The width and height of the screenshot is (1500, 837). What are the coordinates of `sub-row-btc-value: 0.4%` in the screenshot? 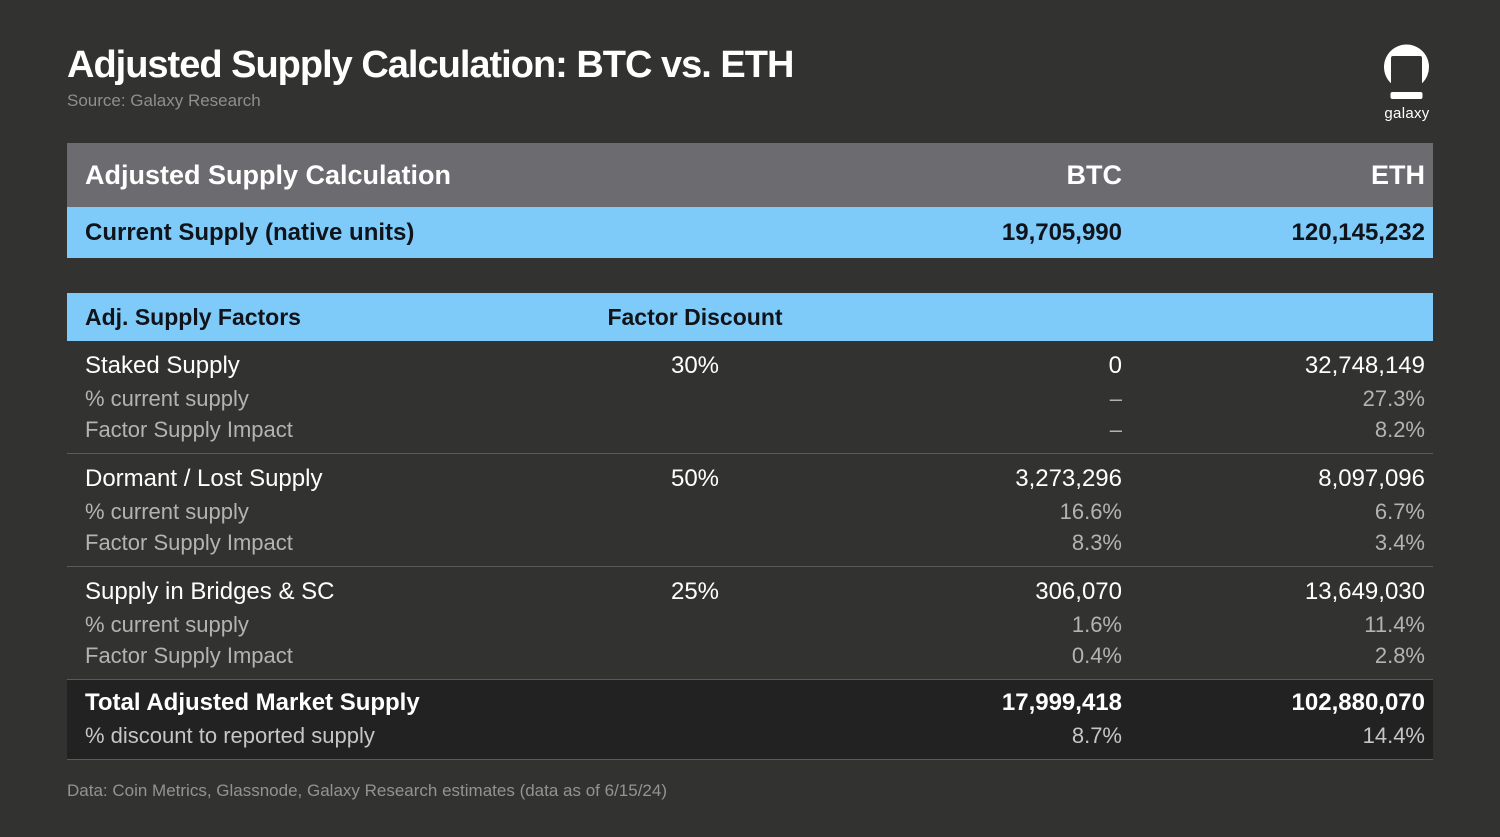 It's located at (1096, 655).